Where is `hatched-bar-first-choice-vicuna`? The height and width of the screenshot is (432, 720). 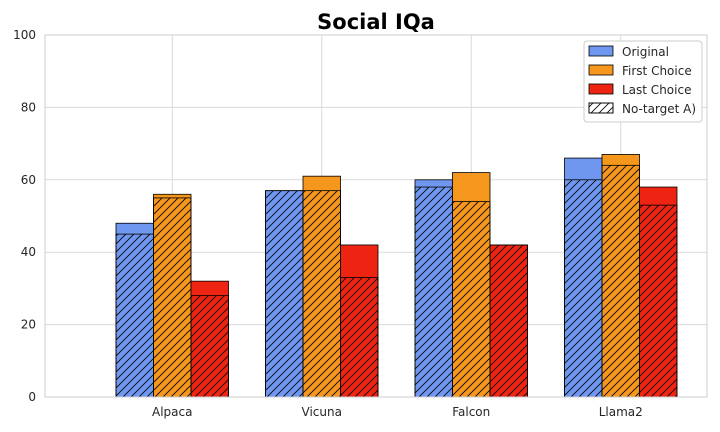
hatched-bar-first-choice-vicuna is located at coordinates (321, 294).